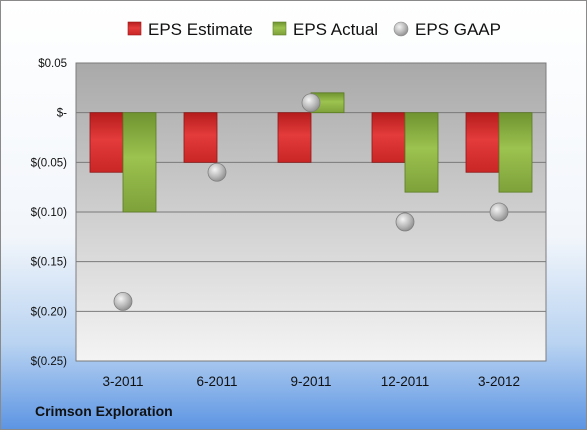 This screenshot has width=587, height=431. What do you see at coordinates (49, 362) in the screenshot?
I see `y-tick-label: $(0.25)` at bounding box center [49, 362].